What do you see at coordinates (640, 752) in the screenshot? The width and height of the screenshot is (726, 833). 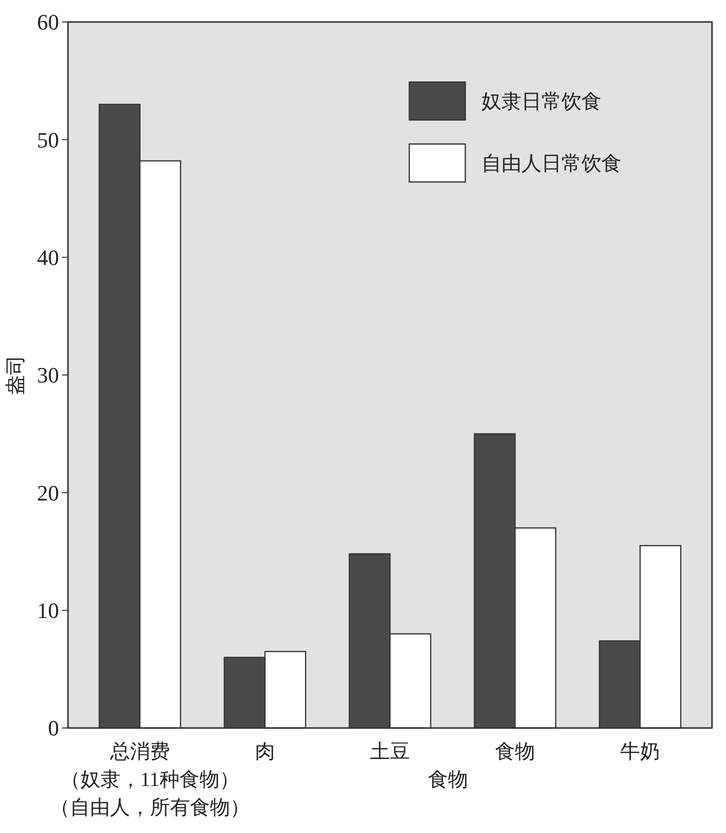 I see `x-tick-label: 牛奶` at bounding box center [640, 752].